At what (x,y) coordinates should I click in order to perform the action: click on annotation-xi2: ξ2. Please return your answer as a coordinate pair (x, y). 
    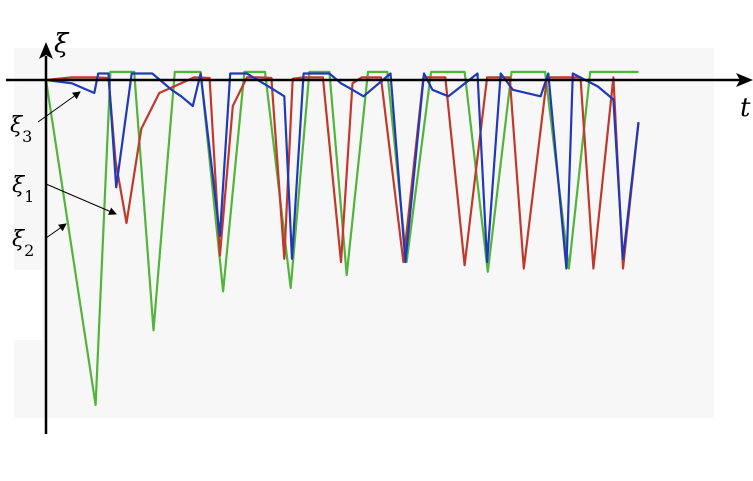
    Looking at the image, I should click on (23, 243).